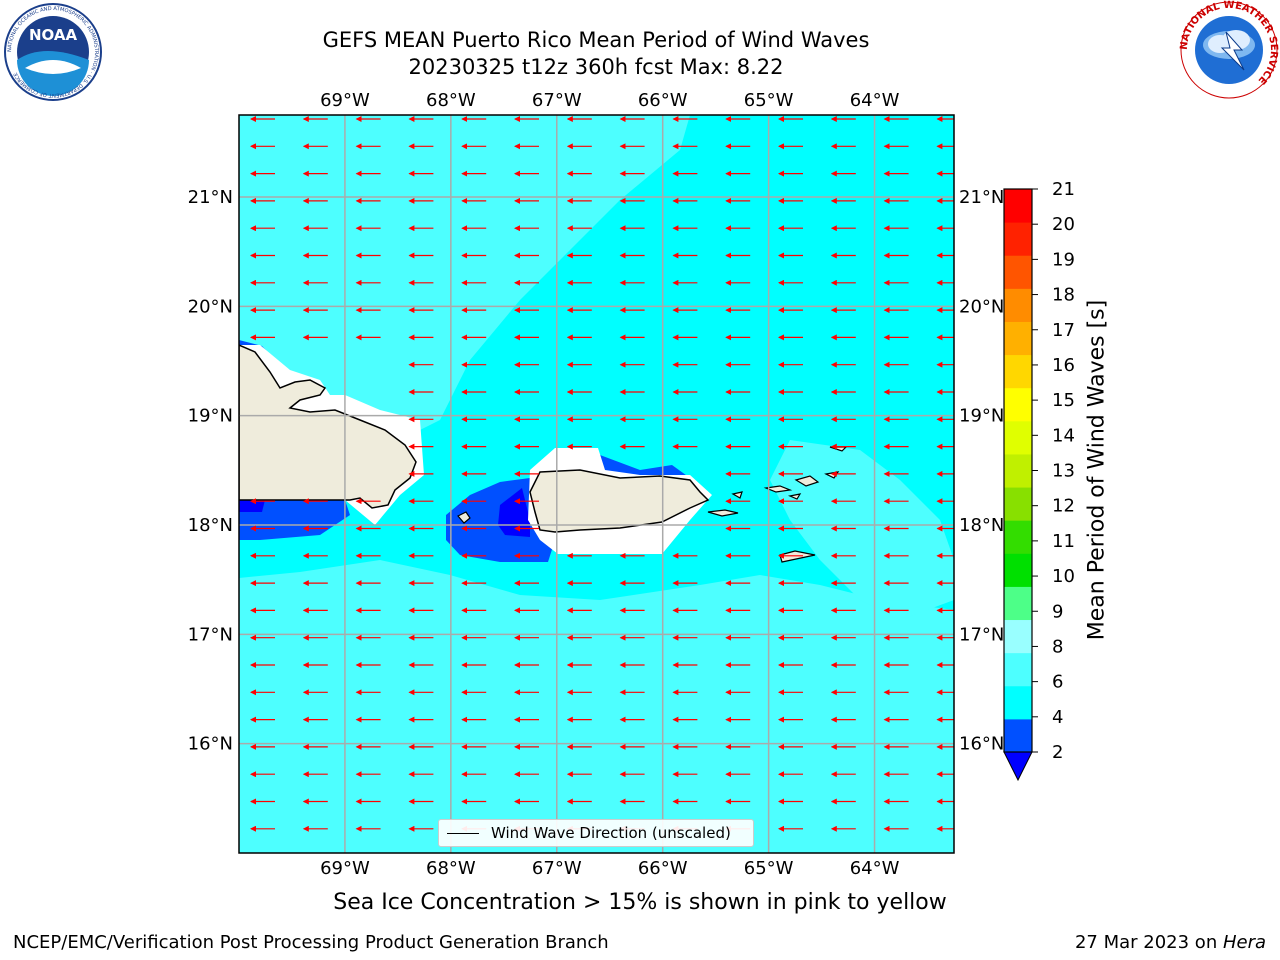  What do you see at coordinates (1063, 330) in the screenshot?
I see `colorbar-tick-label: 17` at bounding box center [1063, 330].